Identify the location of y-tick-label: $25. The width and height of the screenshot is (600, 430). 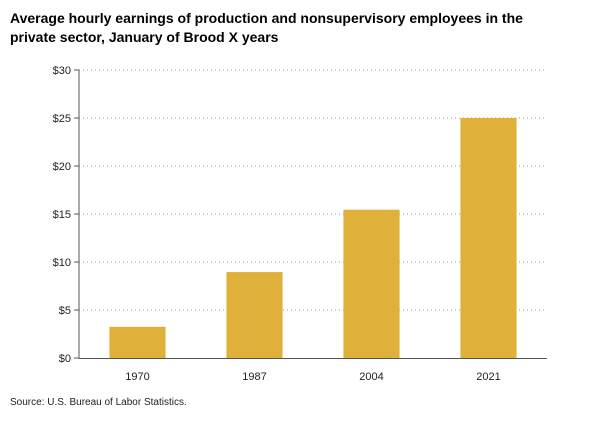
(62, 119).